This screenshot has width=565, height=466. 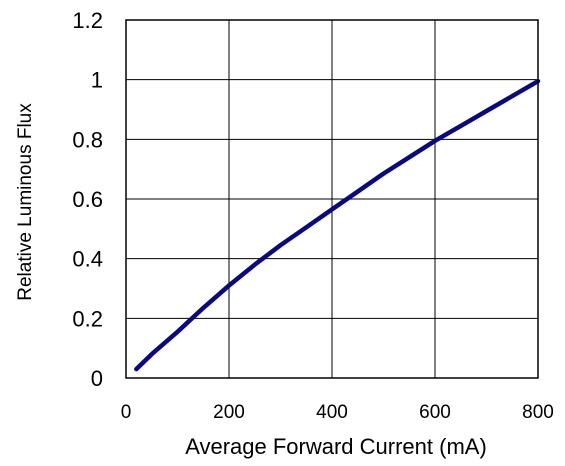 What do you see at coordinates (97, 378) in the screenshot?
I see `y-tick-label: 0` at bounding box center [97, 378].